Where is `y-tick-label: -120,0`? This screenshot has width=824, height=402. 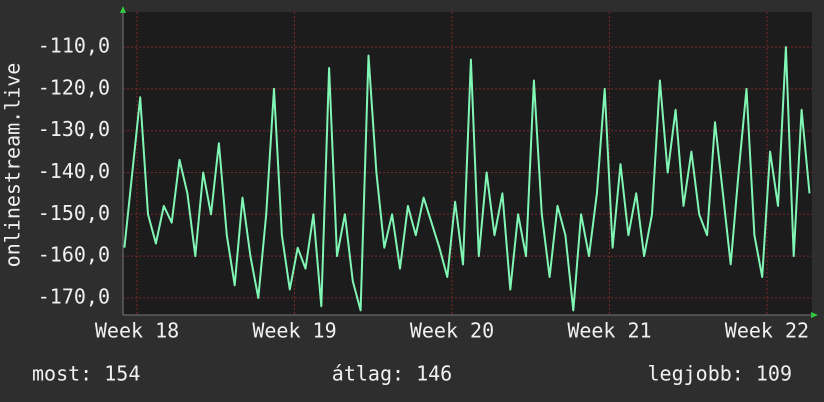
y-tick-label: -120,0 is located at coordinates (74, 87).